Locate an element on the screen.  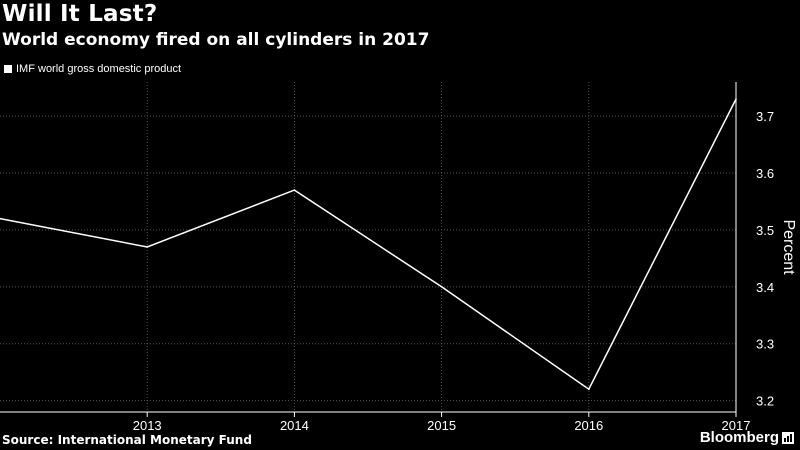
legend-swatch is located at coordinates (8, 69).